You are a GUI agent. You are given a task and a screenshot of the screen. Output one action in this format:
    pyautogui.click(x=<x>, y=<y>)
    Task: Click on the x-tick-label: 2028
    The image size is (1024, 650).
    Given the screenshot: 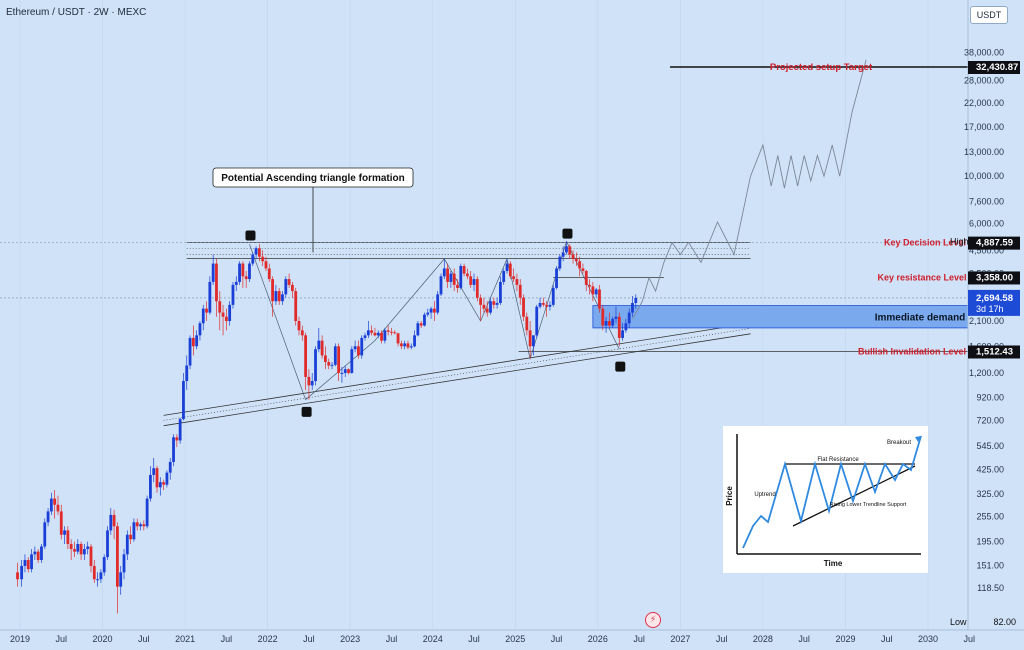 What is the action you would take?
    pyautogui.click(x=763, y=639)
    